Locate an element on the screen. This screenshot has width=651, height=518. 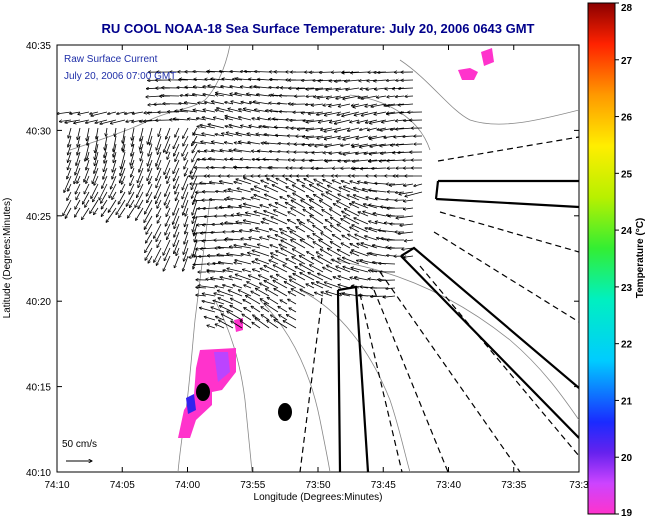
colorbar-ticks: 28 27 26 25 24 23 22 21 20 19 is located at coordinates (624, 260).